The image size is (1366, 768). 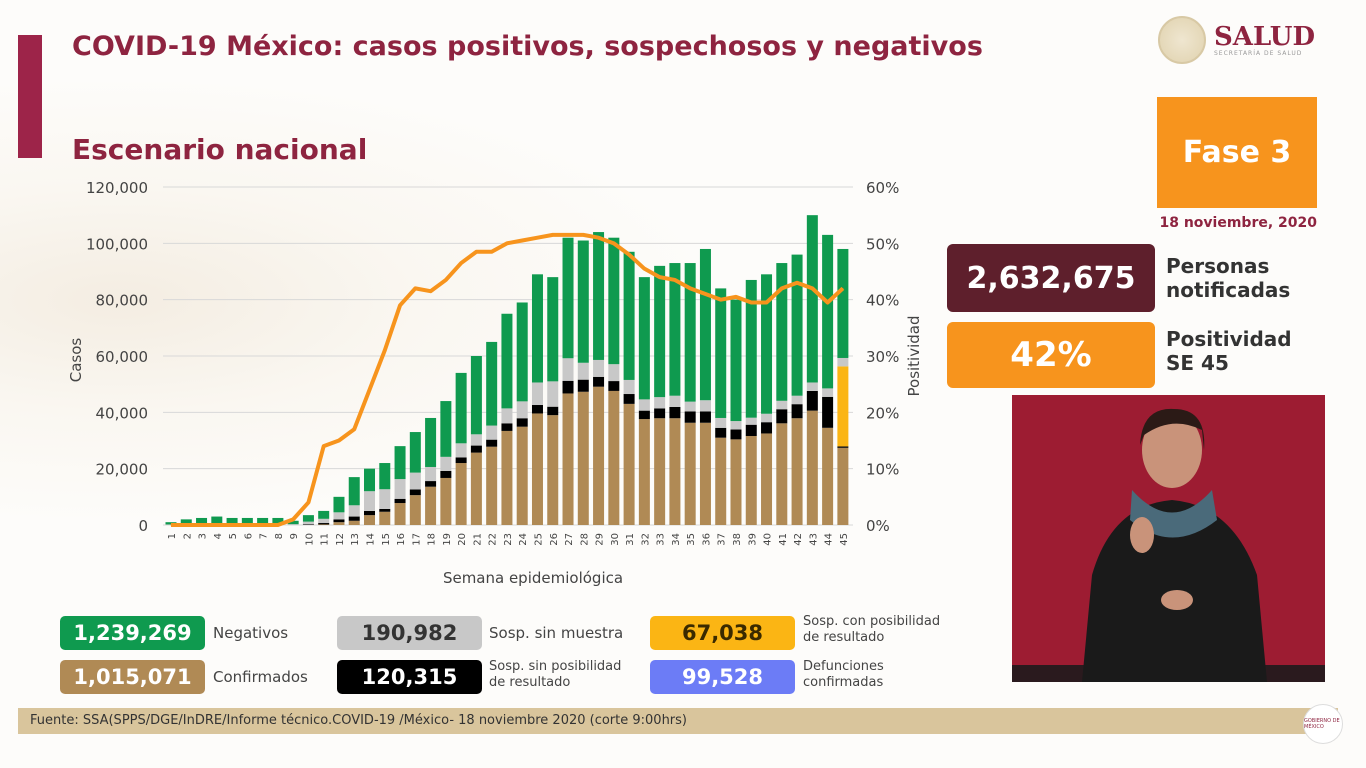 What do you see at coordinates (248, 536) in the screenshot?
I see `x-tick-label: 6` at bounding box center [248, 536].